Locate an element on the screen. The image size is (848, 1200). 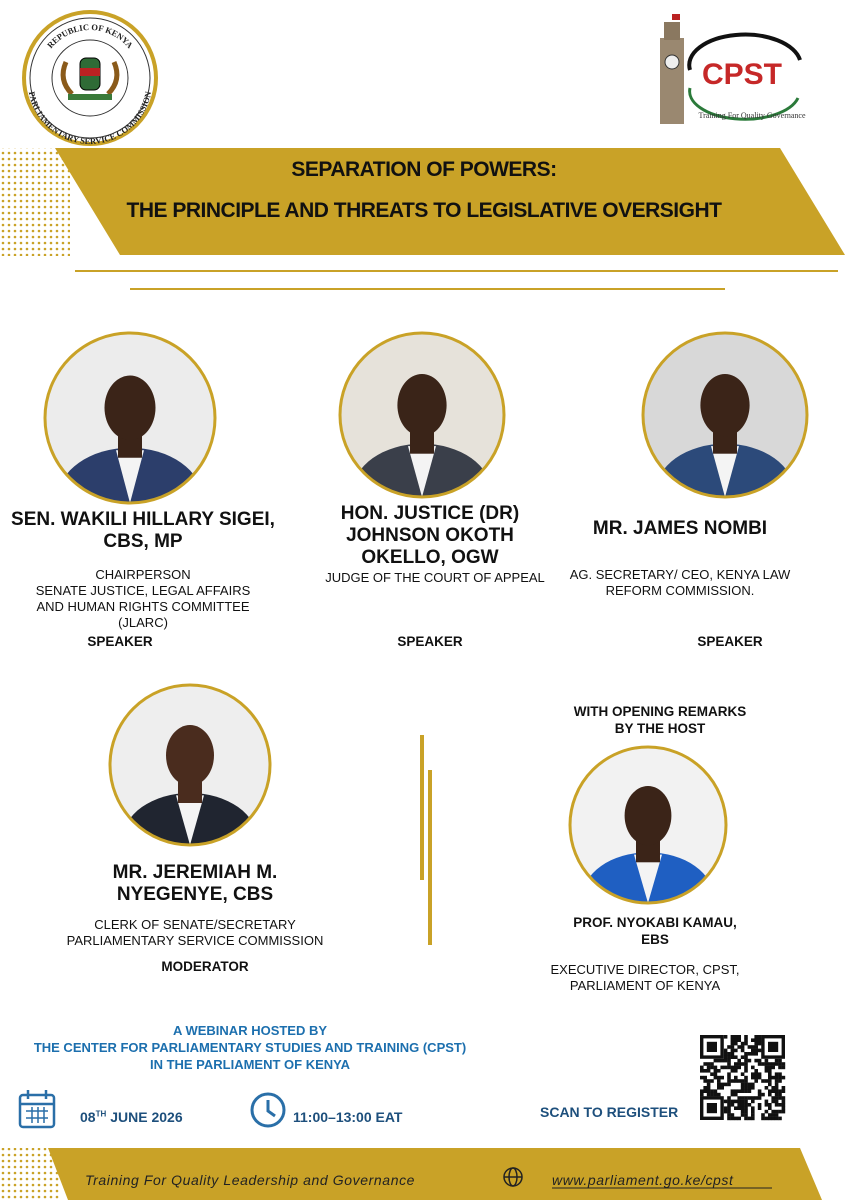
name-line: JOHNSON OKOTH is located at coordinates (430, 535).